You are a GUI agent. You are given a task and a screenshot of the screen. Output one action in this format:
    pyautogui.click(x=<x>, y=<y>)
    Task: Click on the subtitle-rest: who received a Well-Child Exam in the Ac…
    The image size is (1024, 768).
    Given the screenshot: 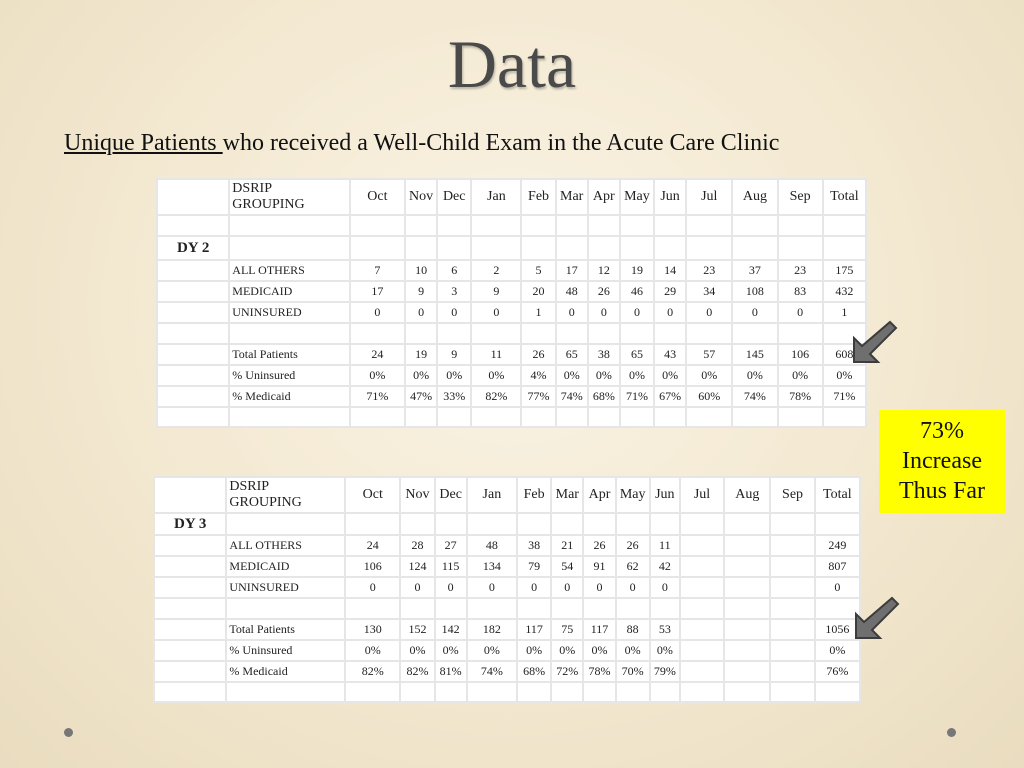 What is the action you would take?
    pyautogui.click(x=501, y=143)
    